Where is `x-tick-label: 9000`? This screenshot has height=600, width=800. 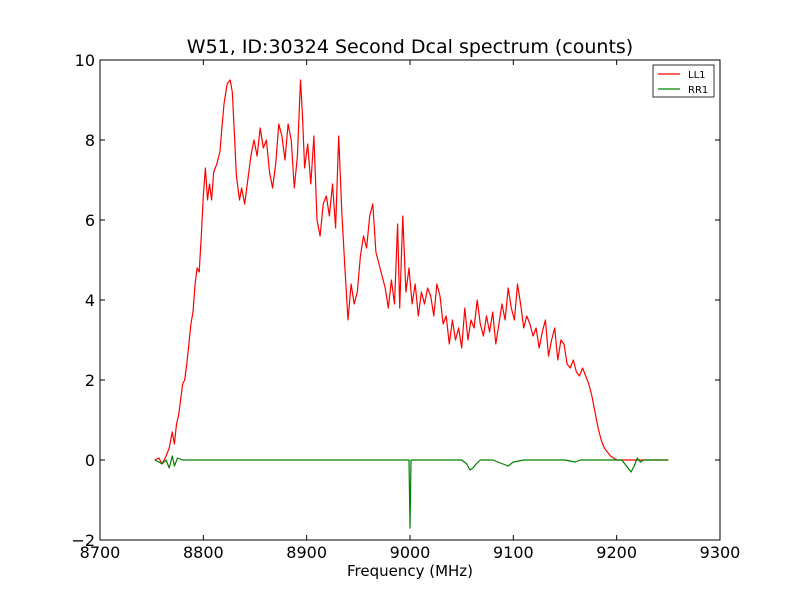 x-tick-label: 9000 is located at coordinates (410, 552).